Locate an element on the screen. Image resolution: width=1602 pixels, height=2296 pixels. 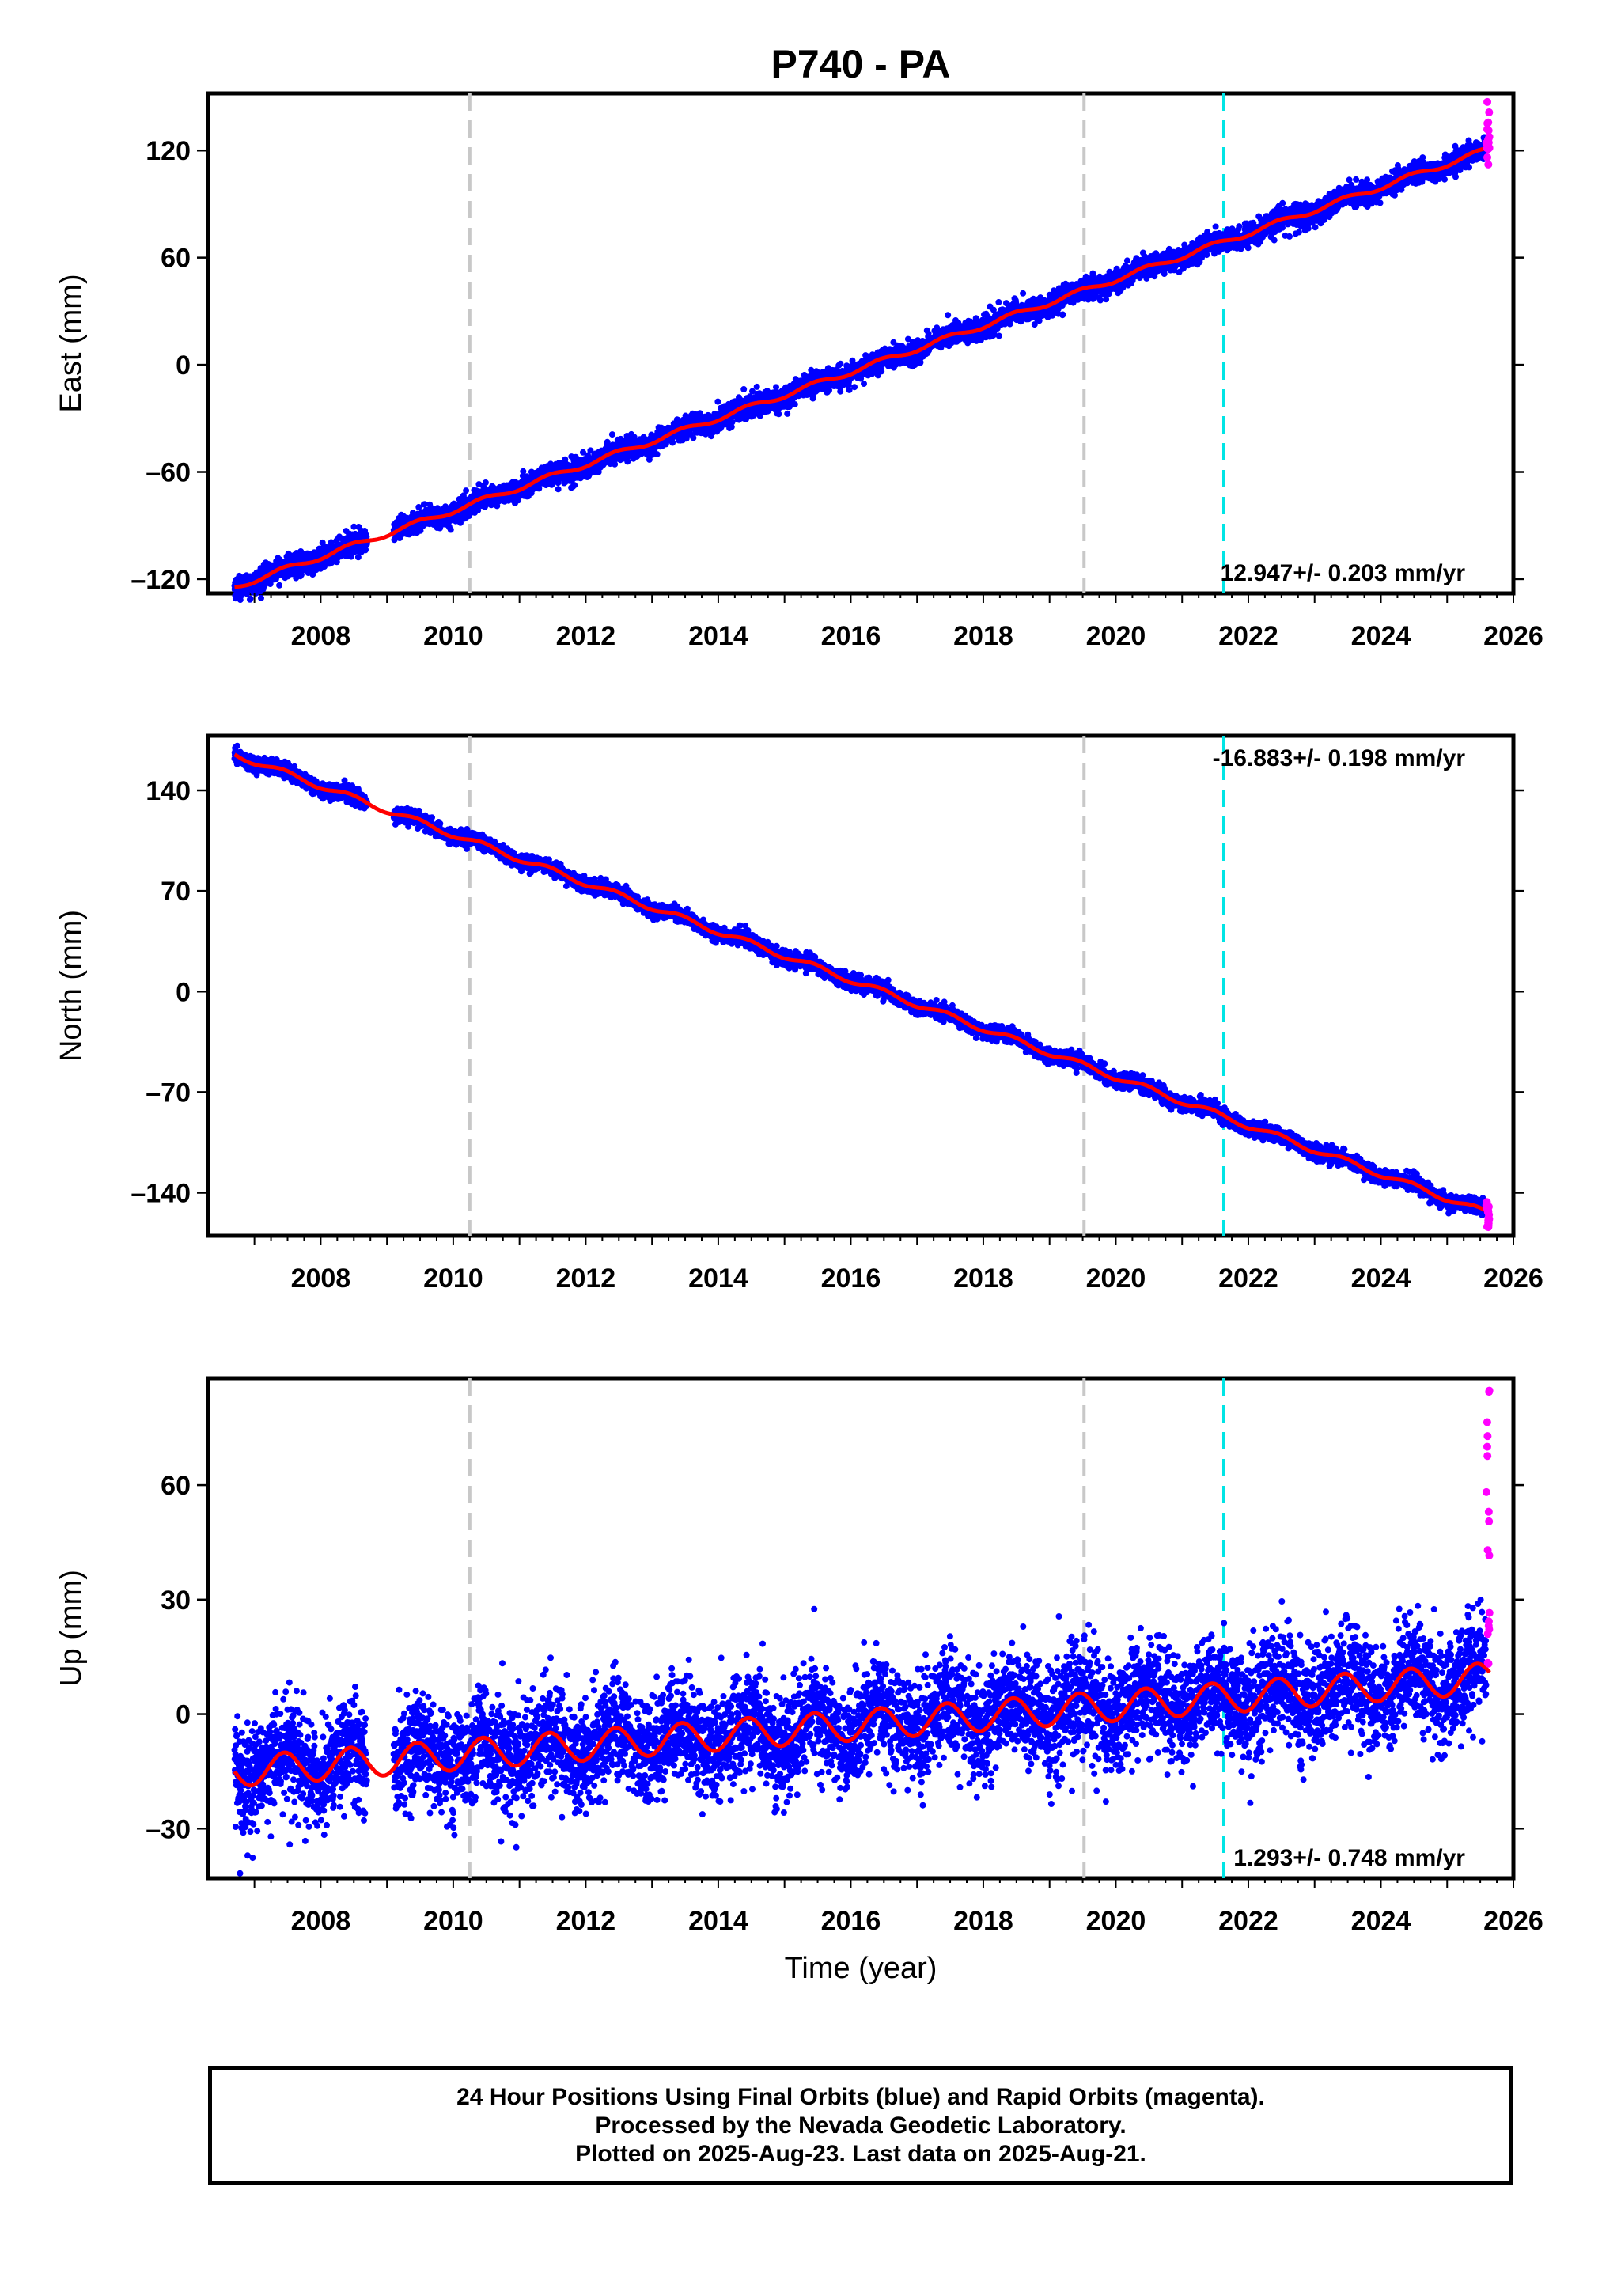
y-tick-label: –70 is located at coordinates (168, 1093).